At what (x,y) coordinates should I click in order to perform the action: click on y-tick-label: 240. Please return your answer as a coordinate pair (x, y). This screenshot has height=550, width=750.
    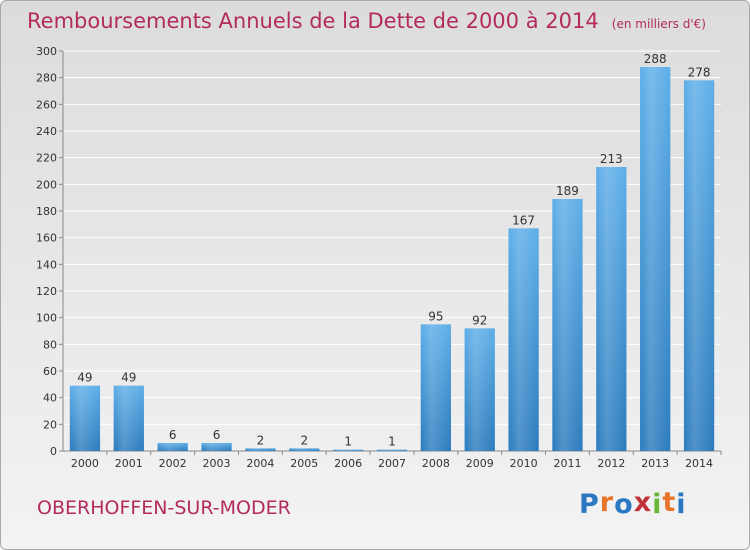
    Looking at the image, I should click on (46, 131).